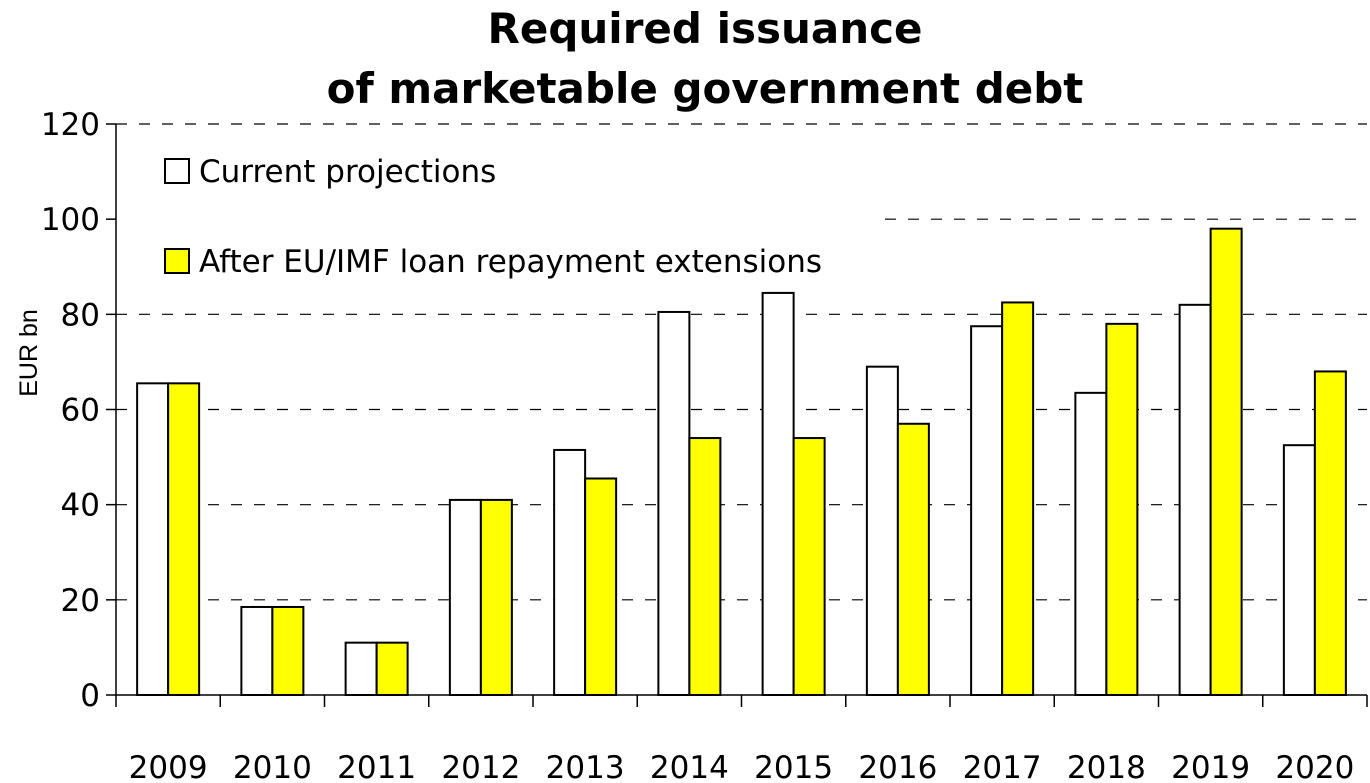 The image size is (1370, 783). Describe the element at coordinates (882, 530) in the screenshot. I see `bar-current-projections-2016` at that location.